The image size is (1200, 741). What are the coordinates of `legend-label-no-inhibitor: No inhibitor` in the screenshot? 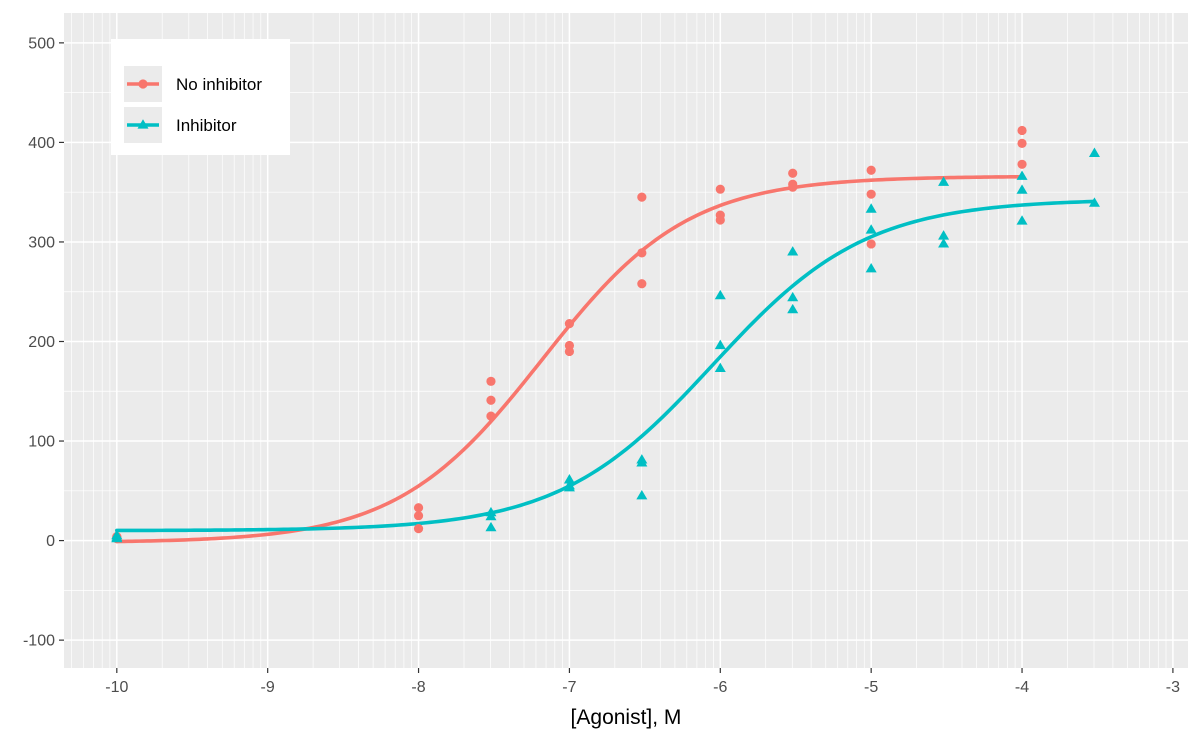 It's located at (219, 84).